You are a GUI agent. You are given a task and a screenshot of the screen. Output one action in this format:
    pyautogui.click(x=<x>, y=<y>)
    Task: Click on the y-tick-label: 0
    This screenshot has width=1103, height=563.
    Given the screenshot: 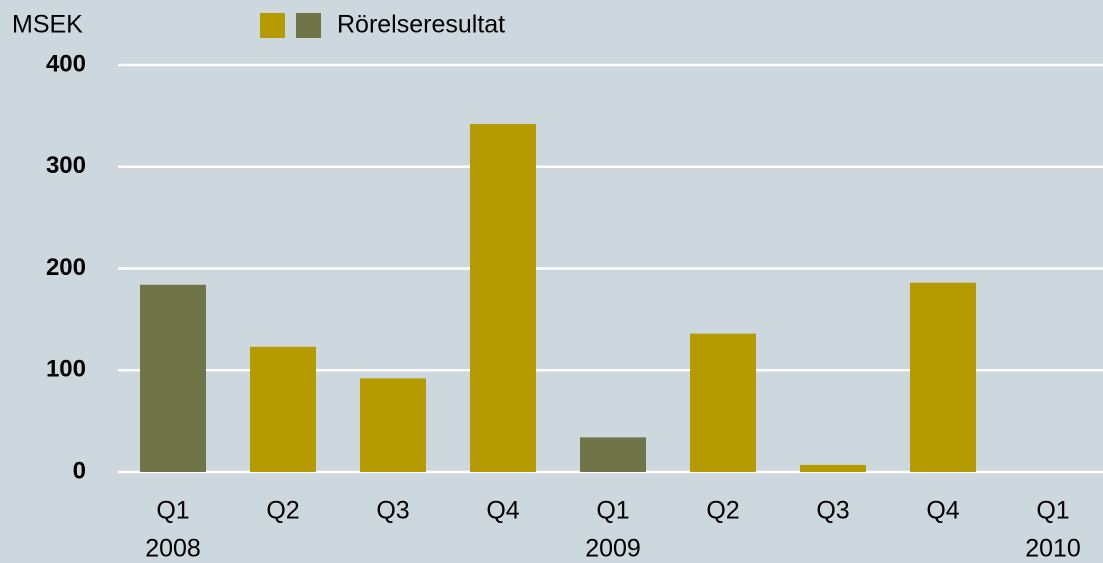 What is the action you would take?
    pyautogui.click(x=79, y=470)
    